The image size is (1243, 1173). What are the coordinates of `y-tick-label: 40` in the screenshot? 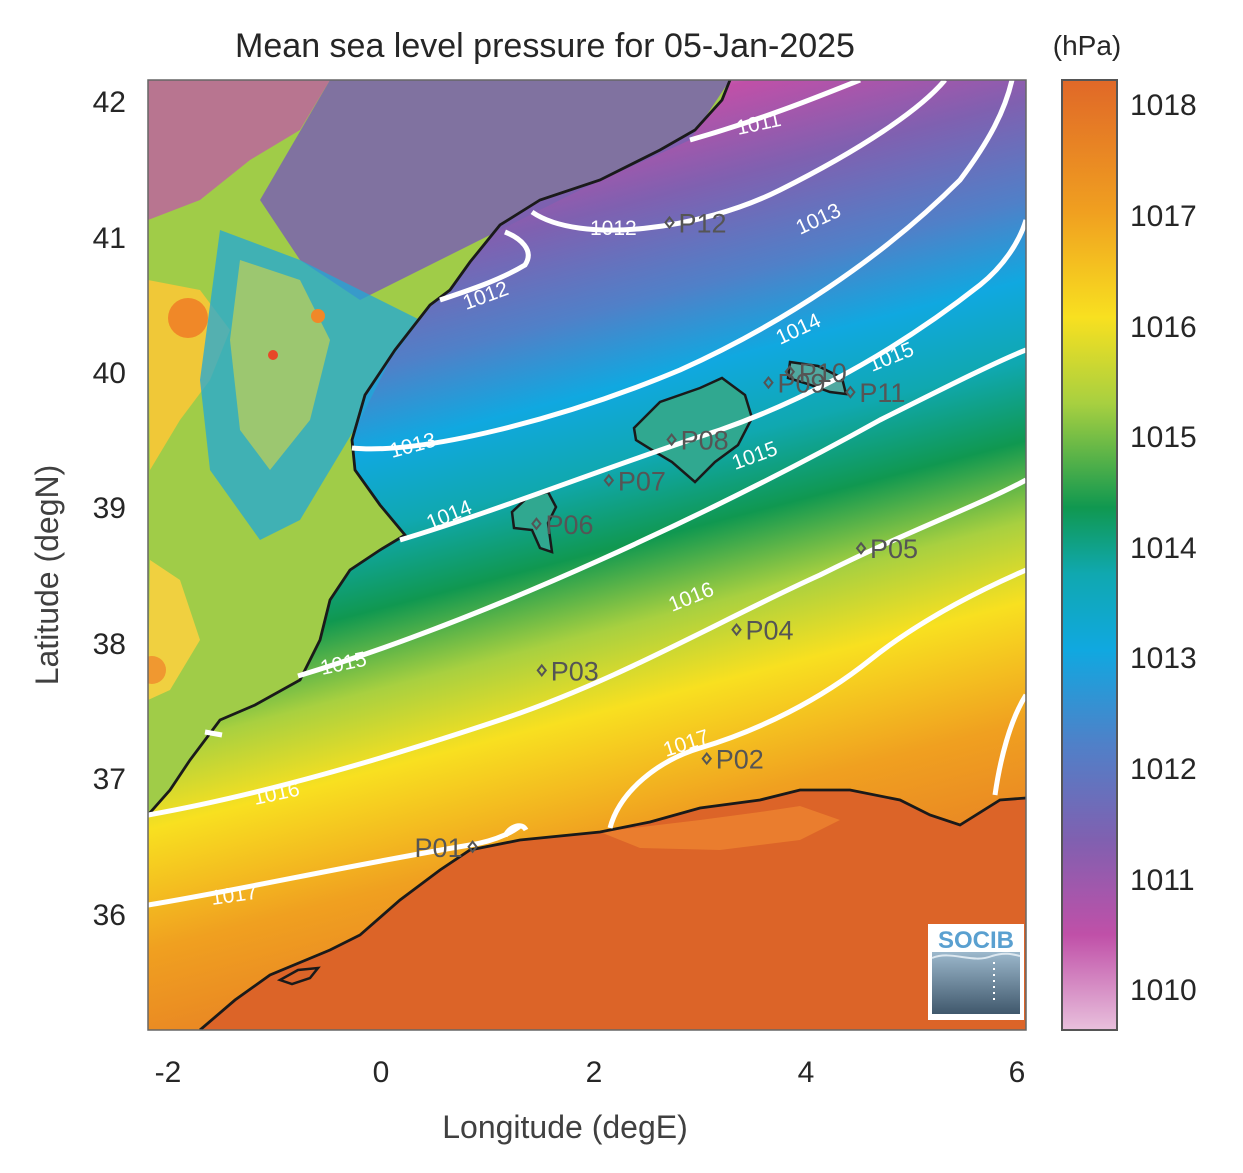 It's located at (109, 373).